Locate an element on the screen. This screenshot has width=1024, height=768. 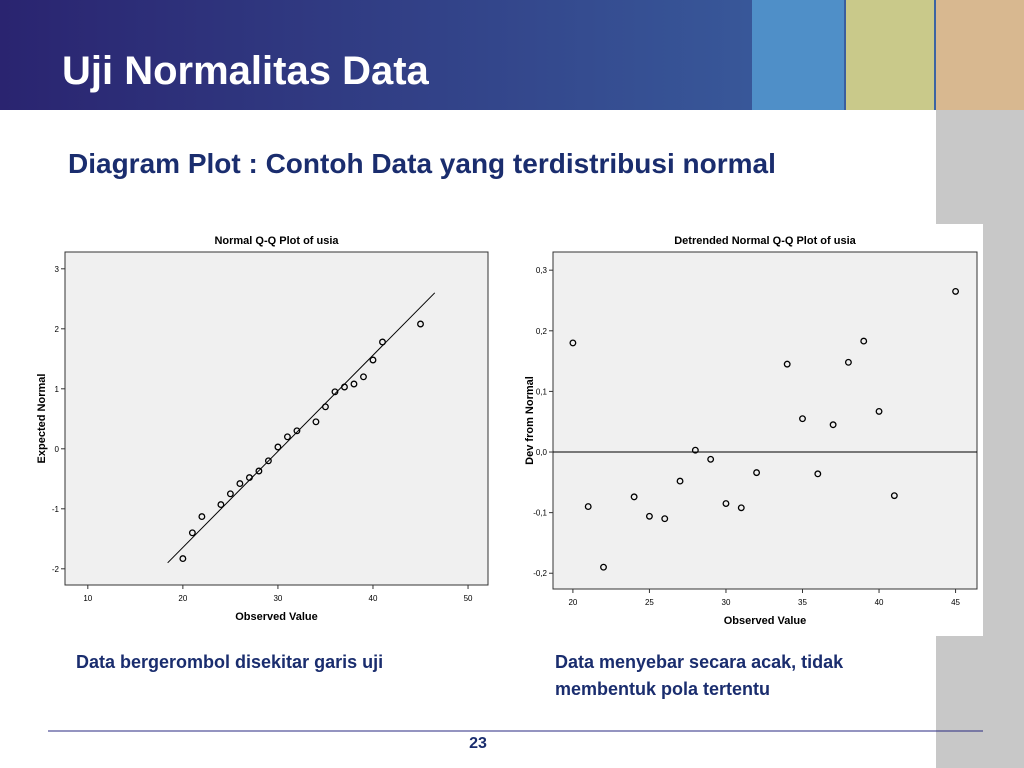
y-tick-label: 0,3 is located at coordinates (542, 270).